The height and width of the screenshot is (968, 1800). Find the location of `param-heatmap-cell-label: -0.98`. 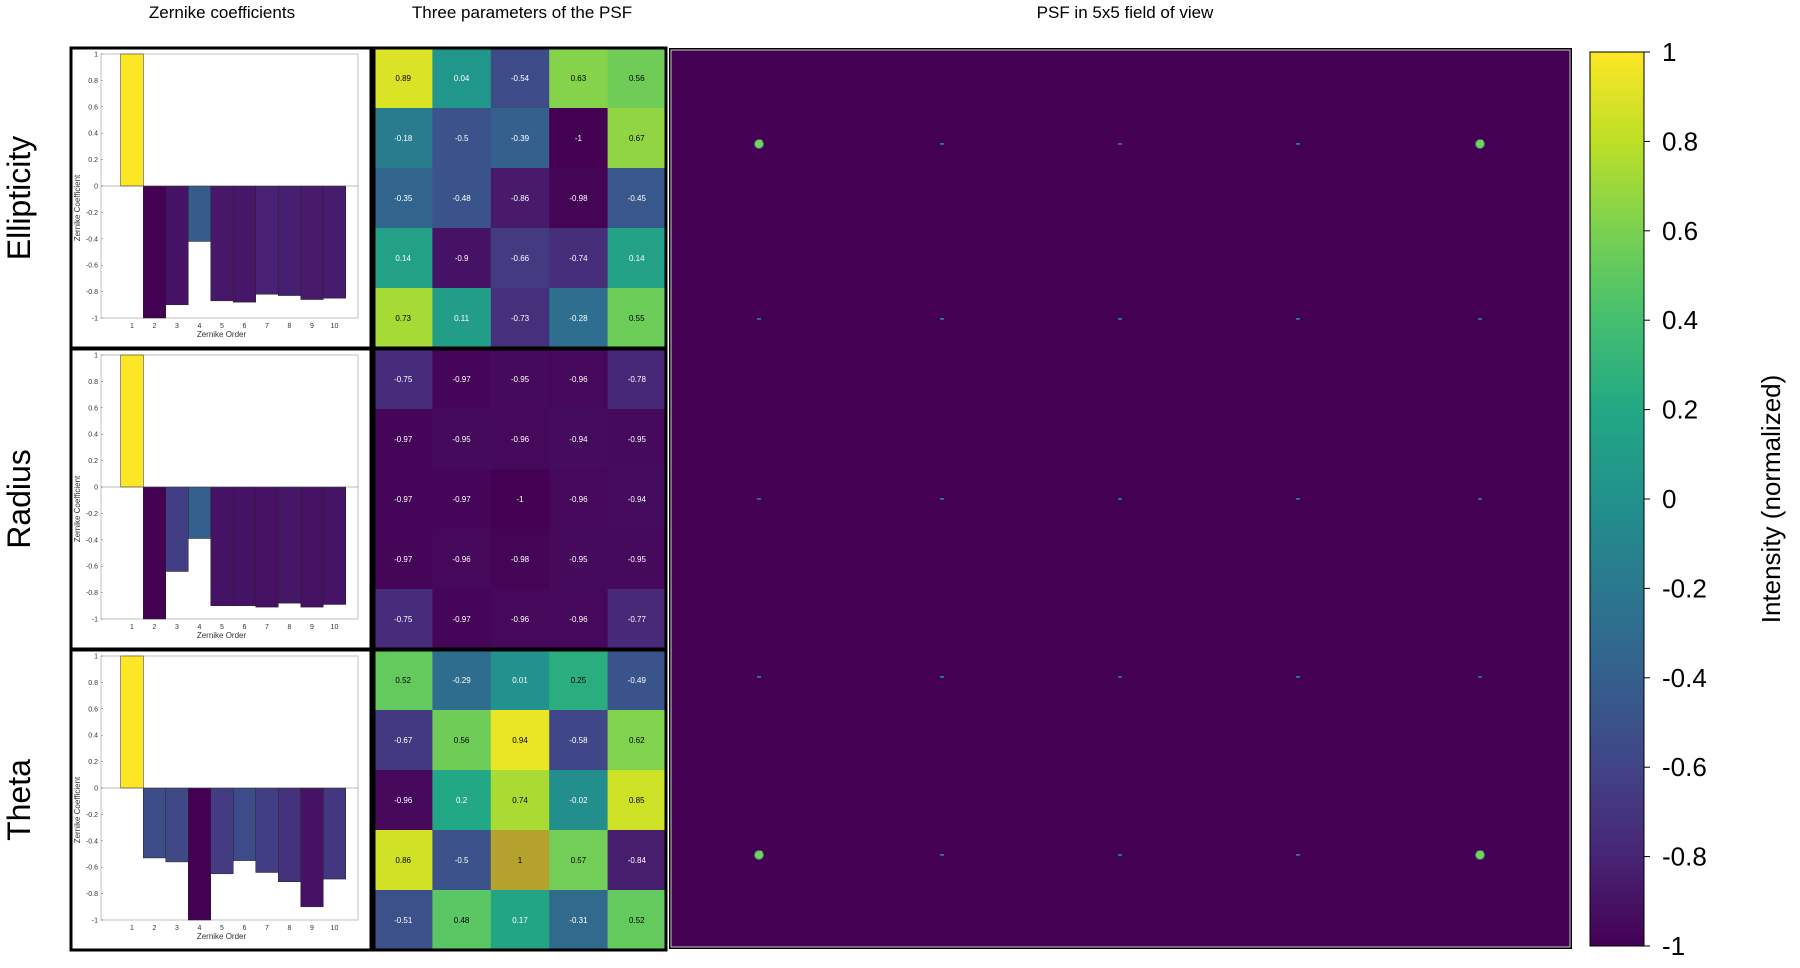

param-heatmap-cell-label: -0.98 is located at coordinates (520, 559).